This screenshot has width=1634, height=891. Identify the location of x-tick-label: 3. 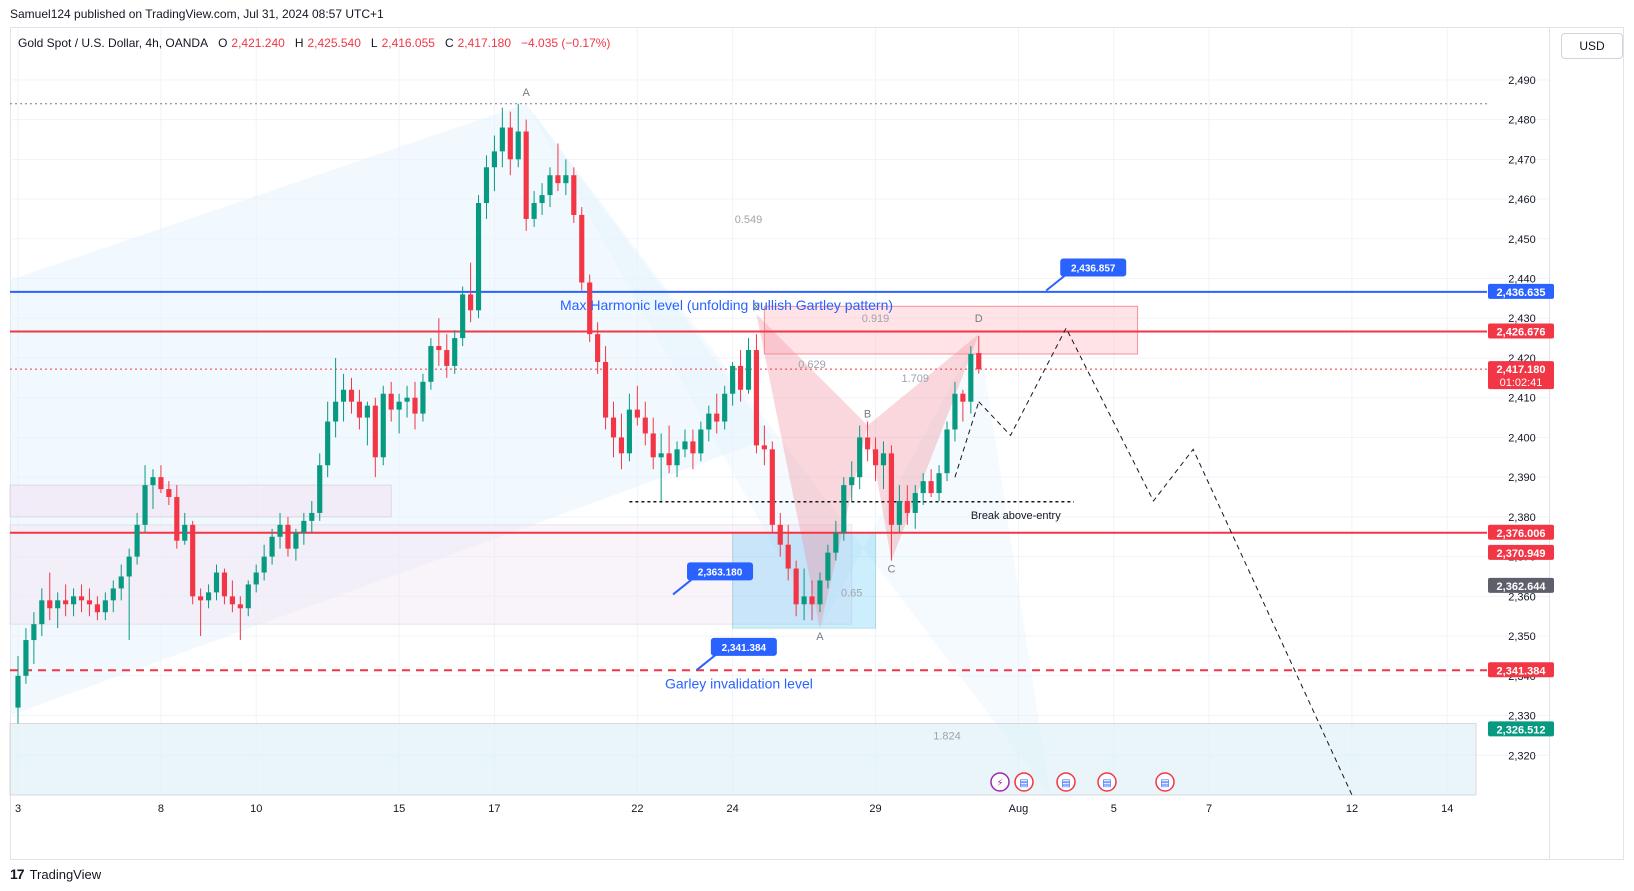
(18, 809).